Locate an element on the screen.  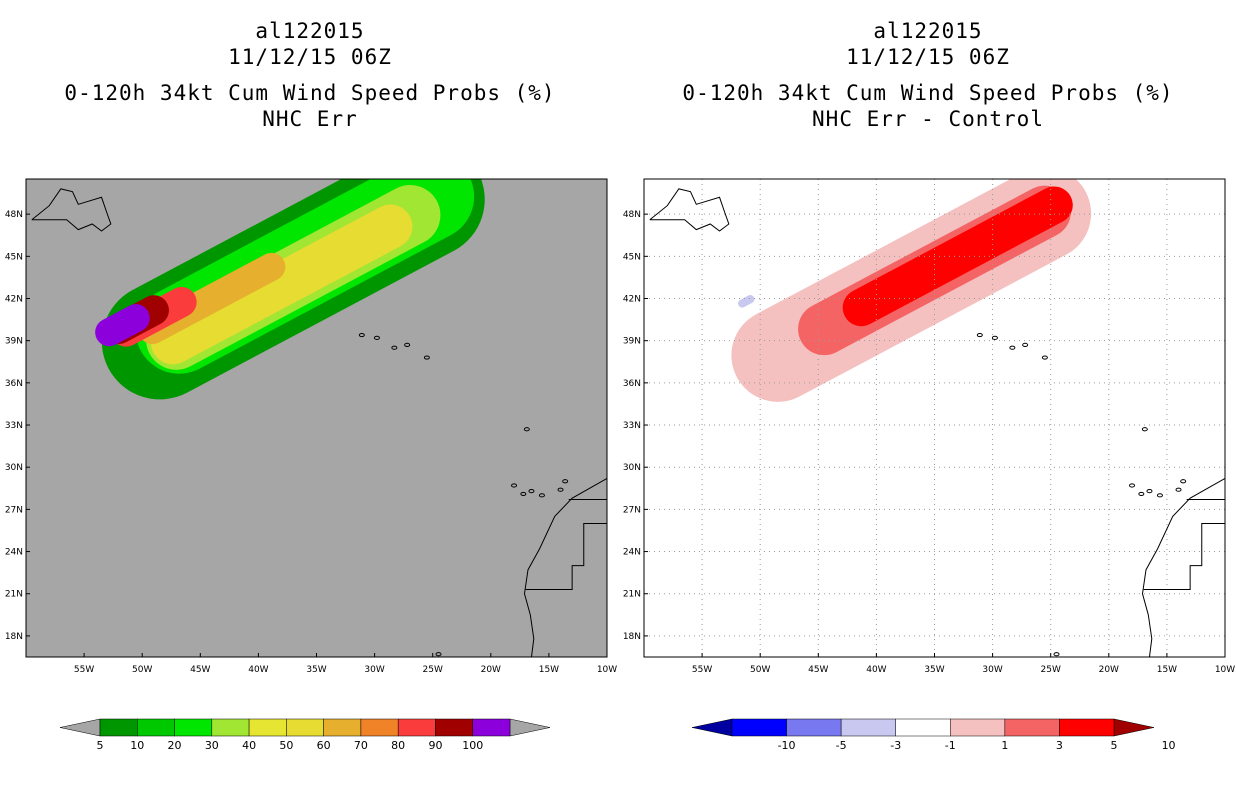
left-title-datetime: 11/12/15 06Z is located at coordinates (310, 57).